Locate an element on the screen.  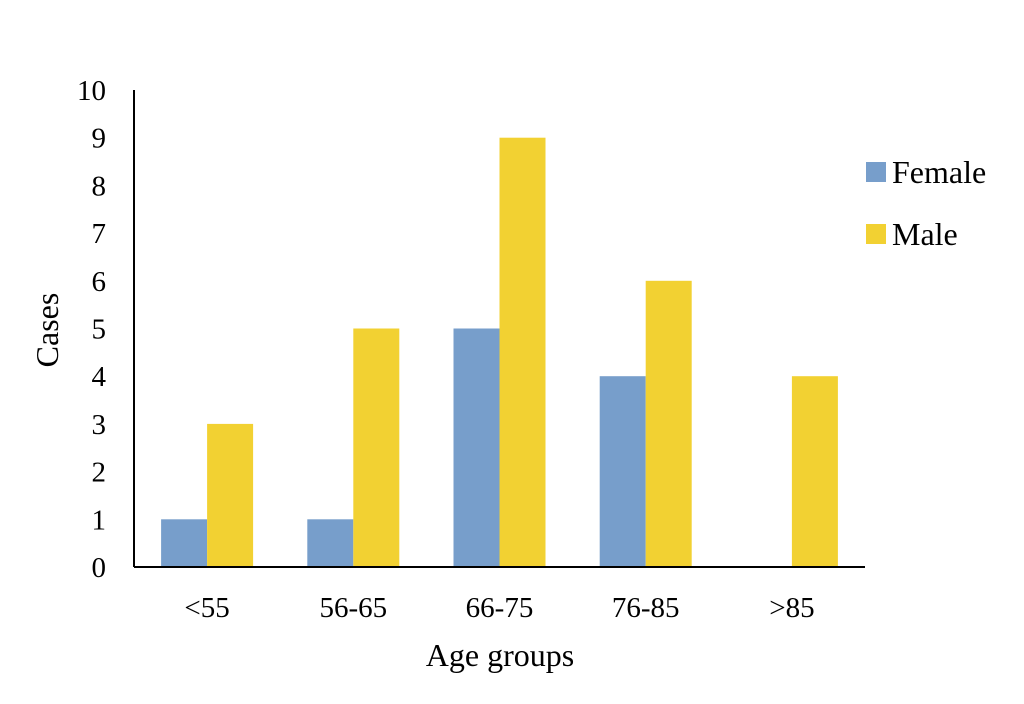
y-tick-label: 0 is located at coordinates (99, 568).